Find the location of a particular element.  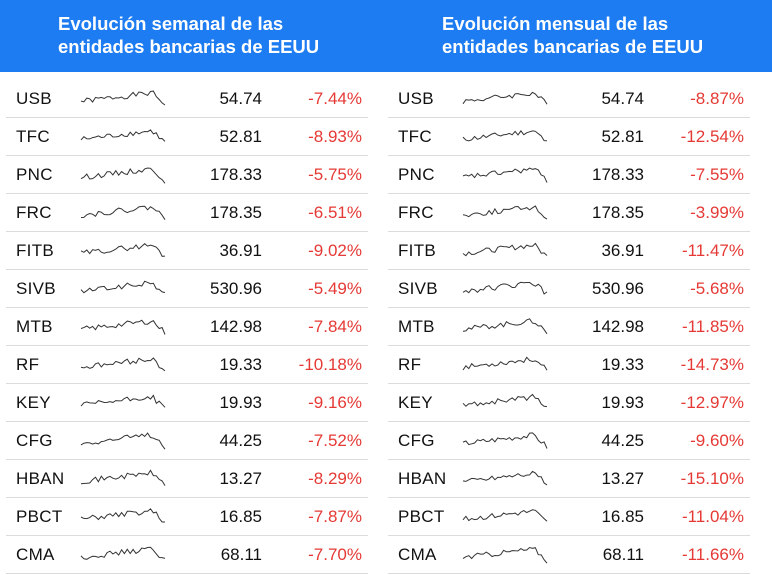

ticker-label: CFG is located at coordinates (416, 440).